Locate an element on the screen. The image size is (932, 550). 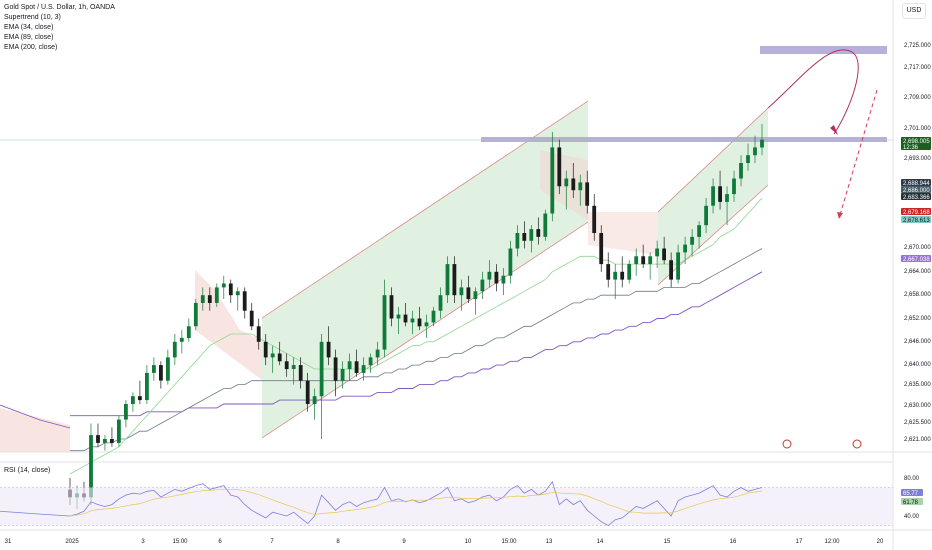
price-tick-label: 2,635.000 is located at coordinates (917, 385).